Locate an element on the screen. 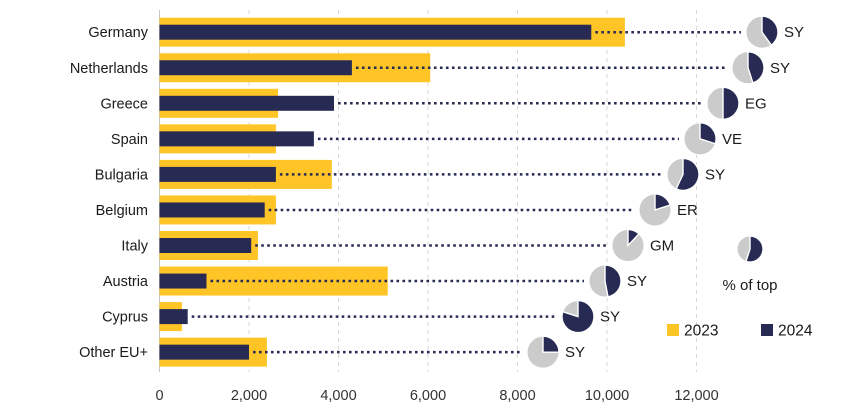  pie-label-greece: EG is located at coordinates (756, 103).